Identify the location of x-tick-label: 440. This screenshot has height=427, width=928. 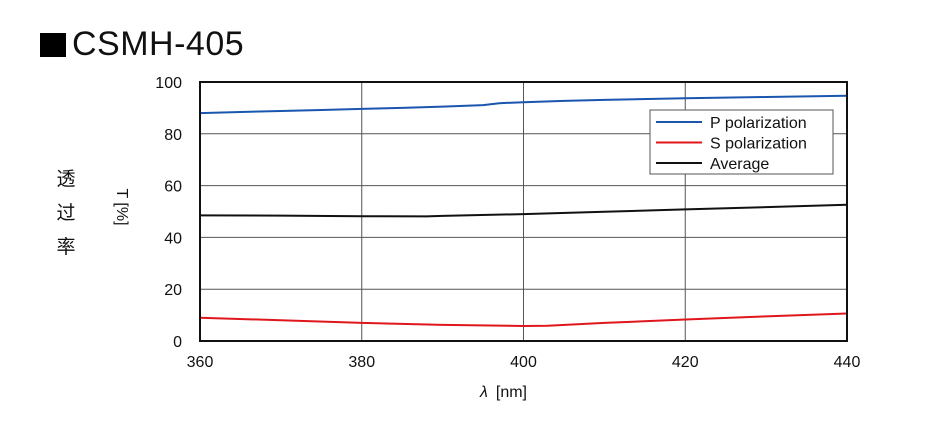
(847, 362).